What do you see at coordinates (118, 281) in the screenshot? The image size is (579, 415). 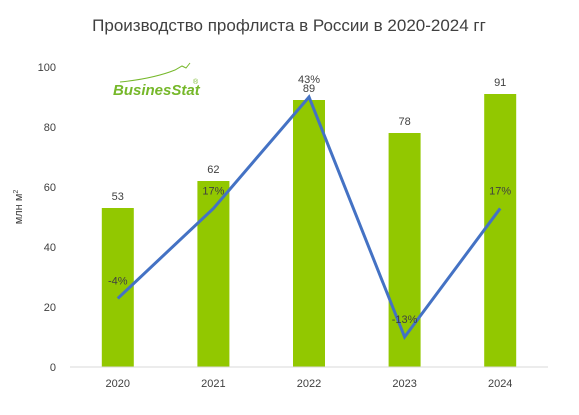 I see `growth-percent-label: -4%` at bounding box center [118, 281].